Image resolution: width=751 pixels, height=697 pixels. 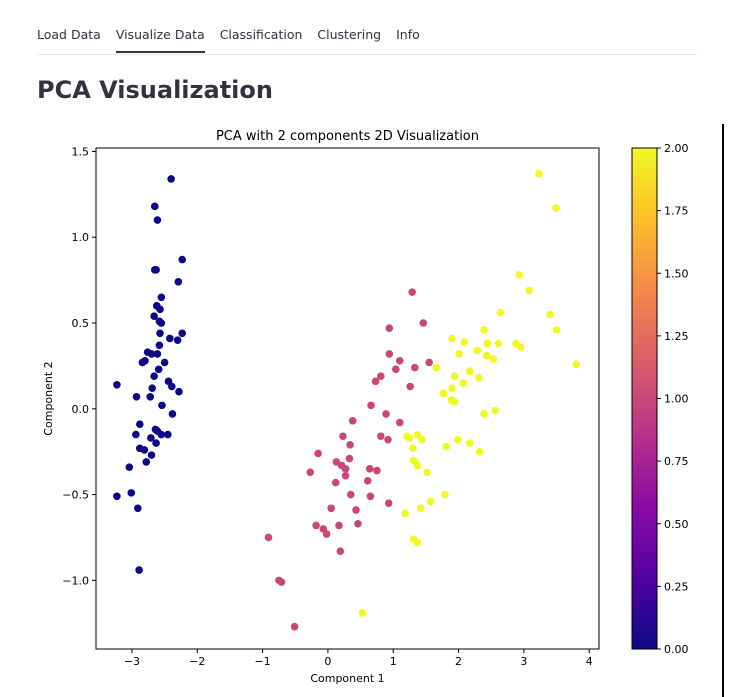 I want to click on colorbar-axis: 0.00 0.25 0.50 0.75 1.00 1.25 1.50 1.75 2.00, so click(x=673, y=399).